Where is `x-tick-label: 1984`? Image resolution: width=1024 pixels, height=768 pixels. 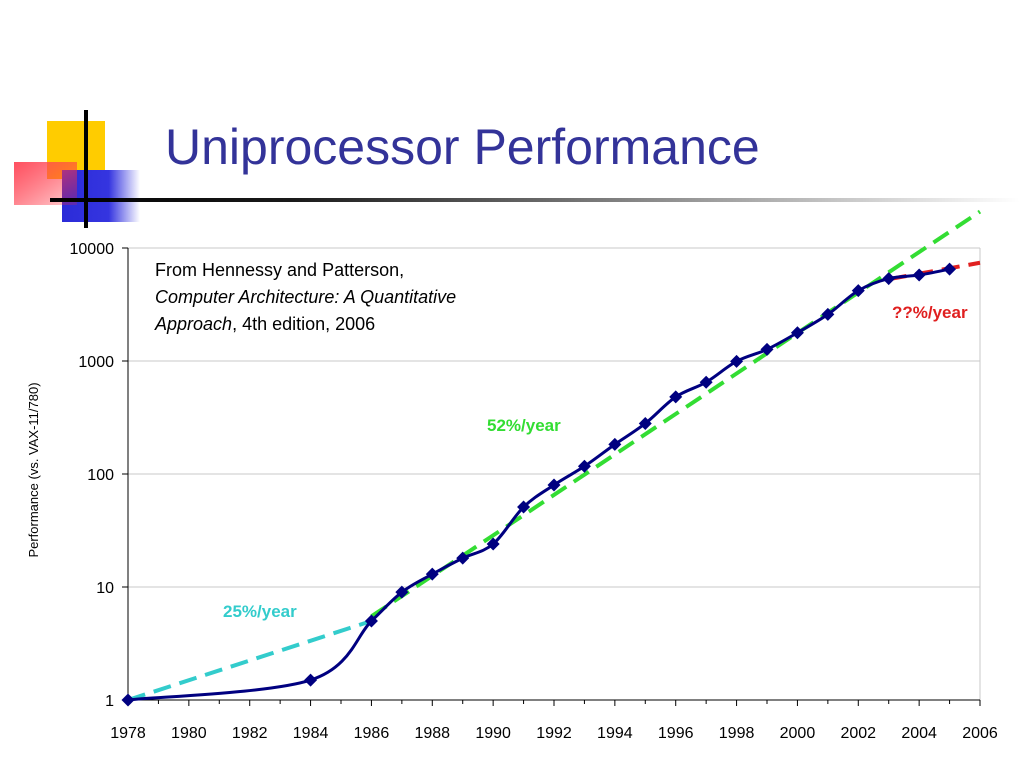
x-tick-label: 1984 is located at coordinates (311, 733).